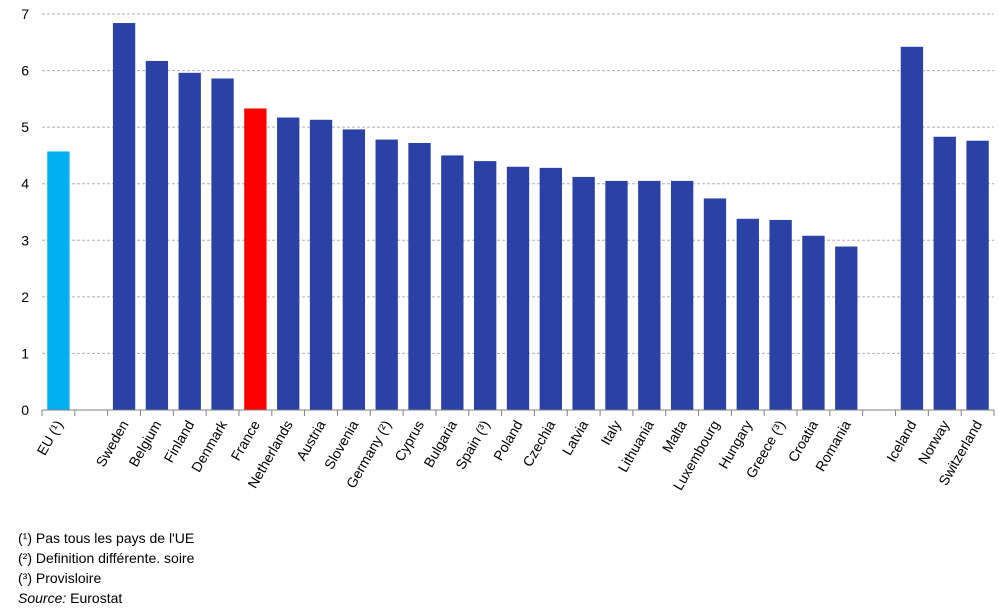  Describe the element at coordinates (409, 441) in the screenshot. I see `x-tick-label: Cyprus` at that location.